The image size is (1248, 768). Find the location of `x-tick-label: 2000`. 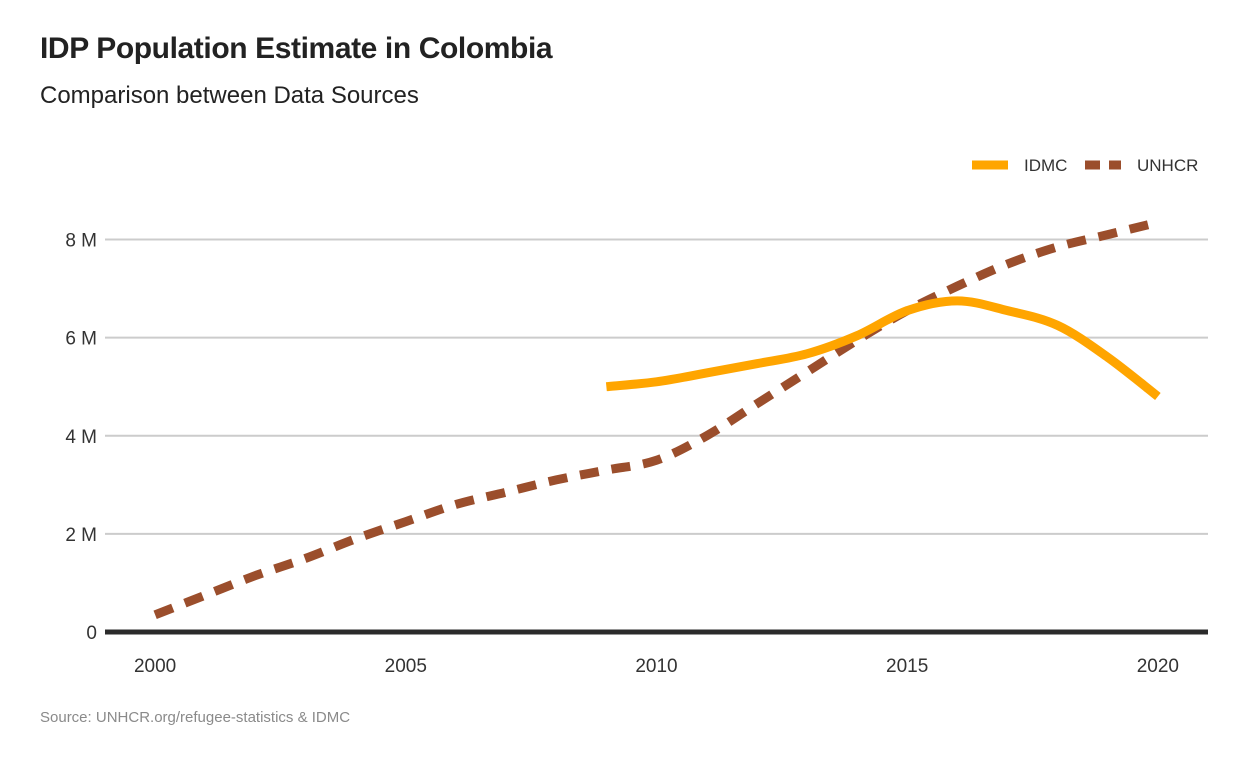

x-tick-label: 2000 is located at coordinates (155, 666).